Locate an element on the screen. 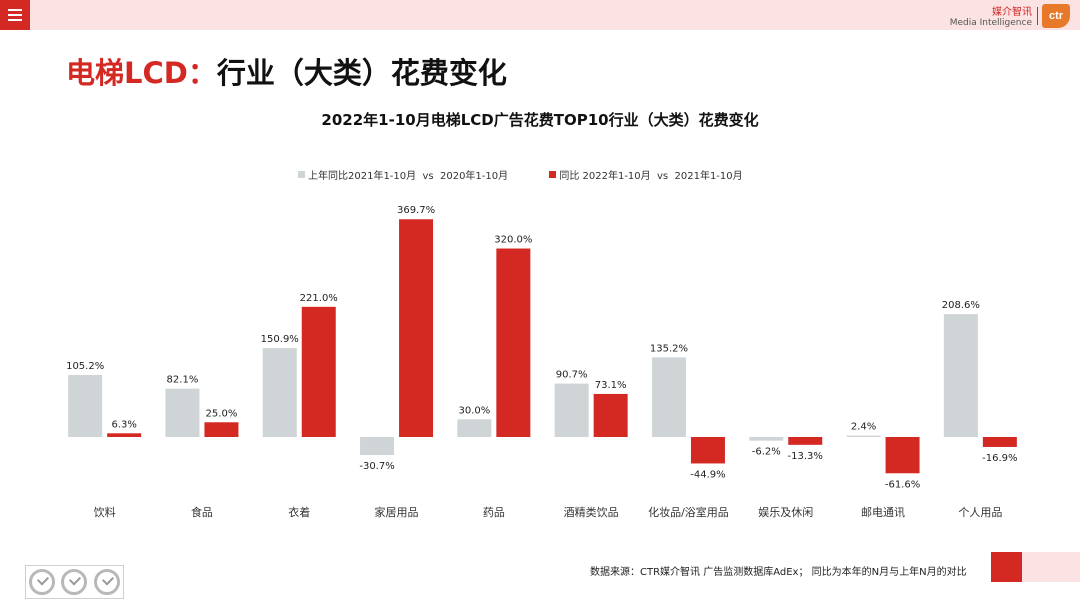 The width and height of the screenshot is (1080, 608). data-label-curr-9: -16.9% is located at coordinates (999, 458).